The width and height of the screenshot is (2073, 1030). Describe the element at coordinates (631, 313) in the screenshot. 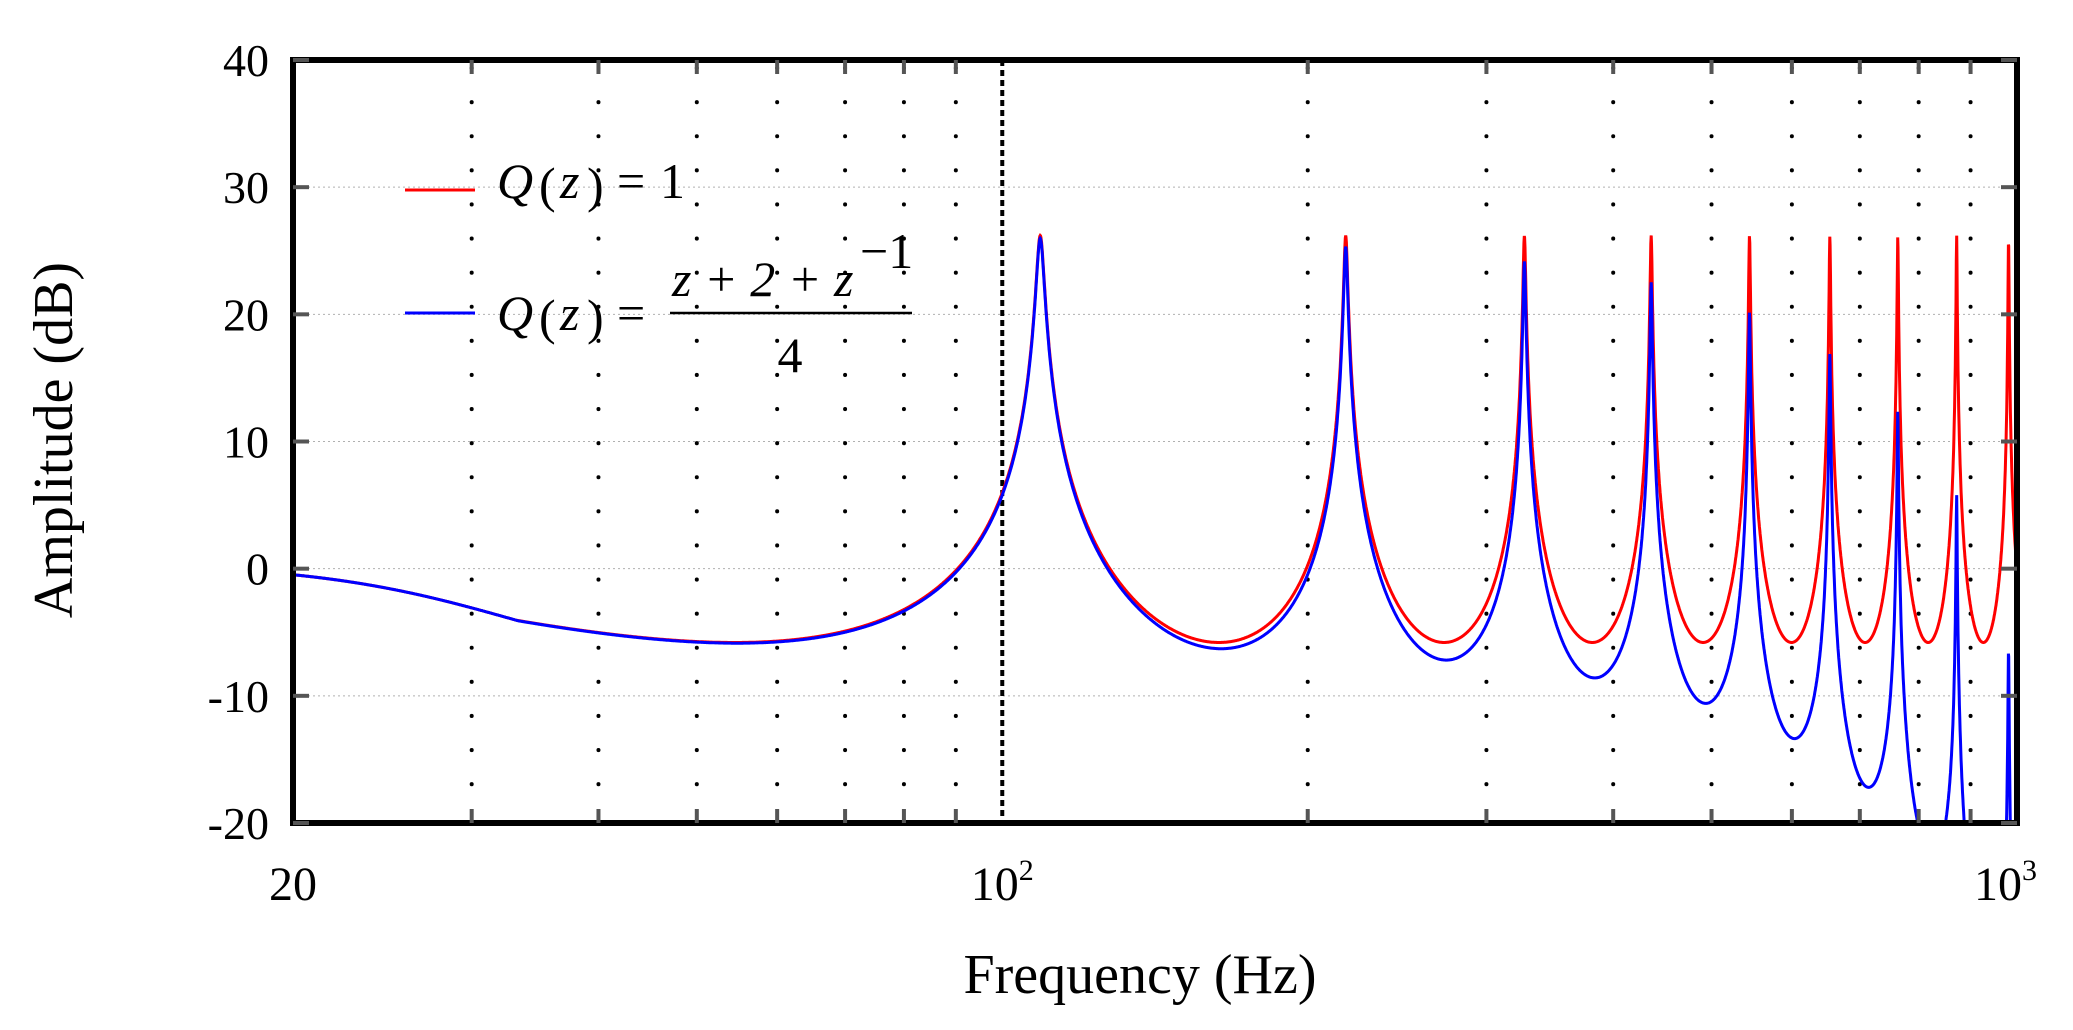

I see `legend-2-equals: =` at that location.